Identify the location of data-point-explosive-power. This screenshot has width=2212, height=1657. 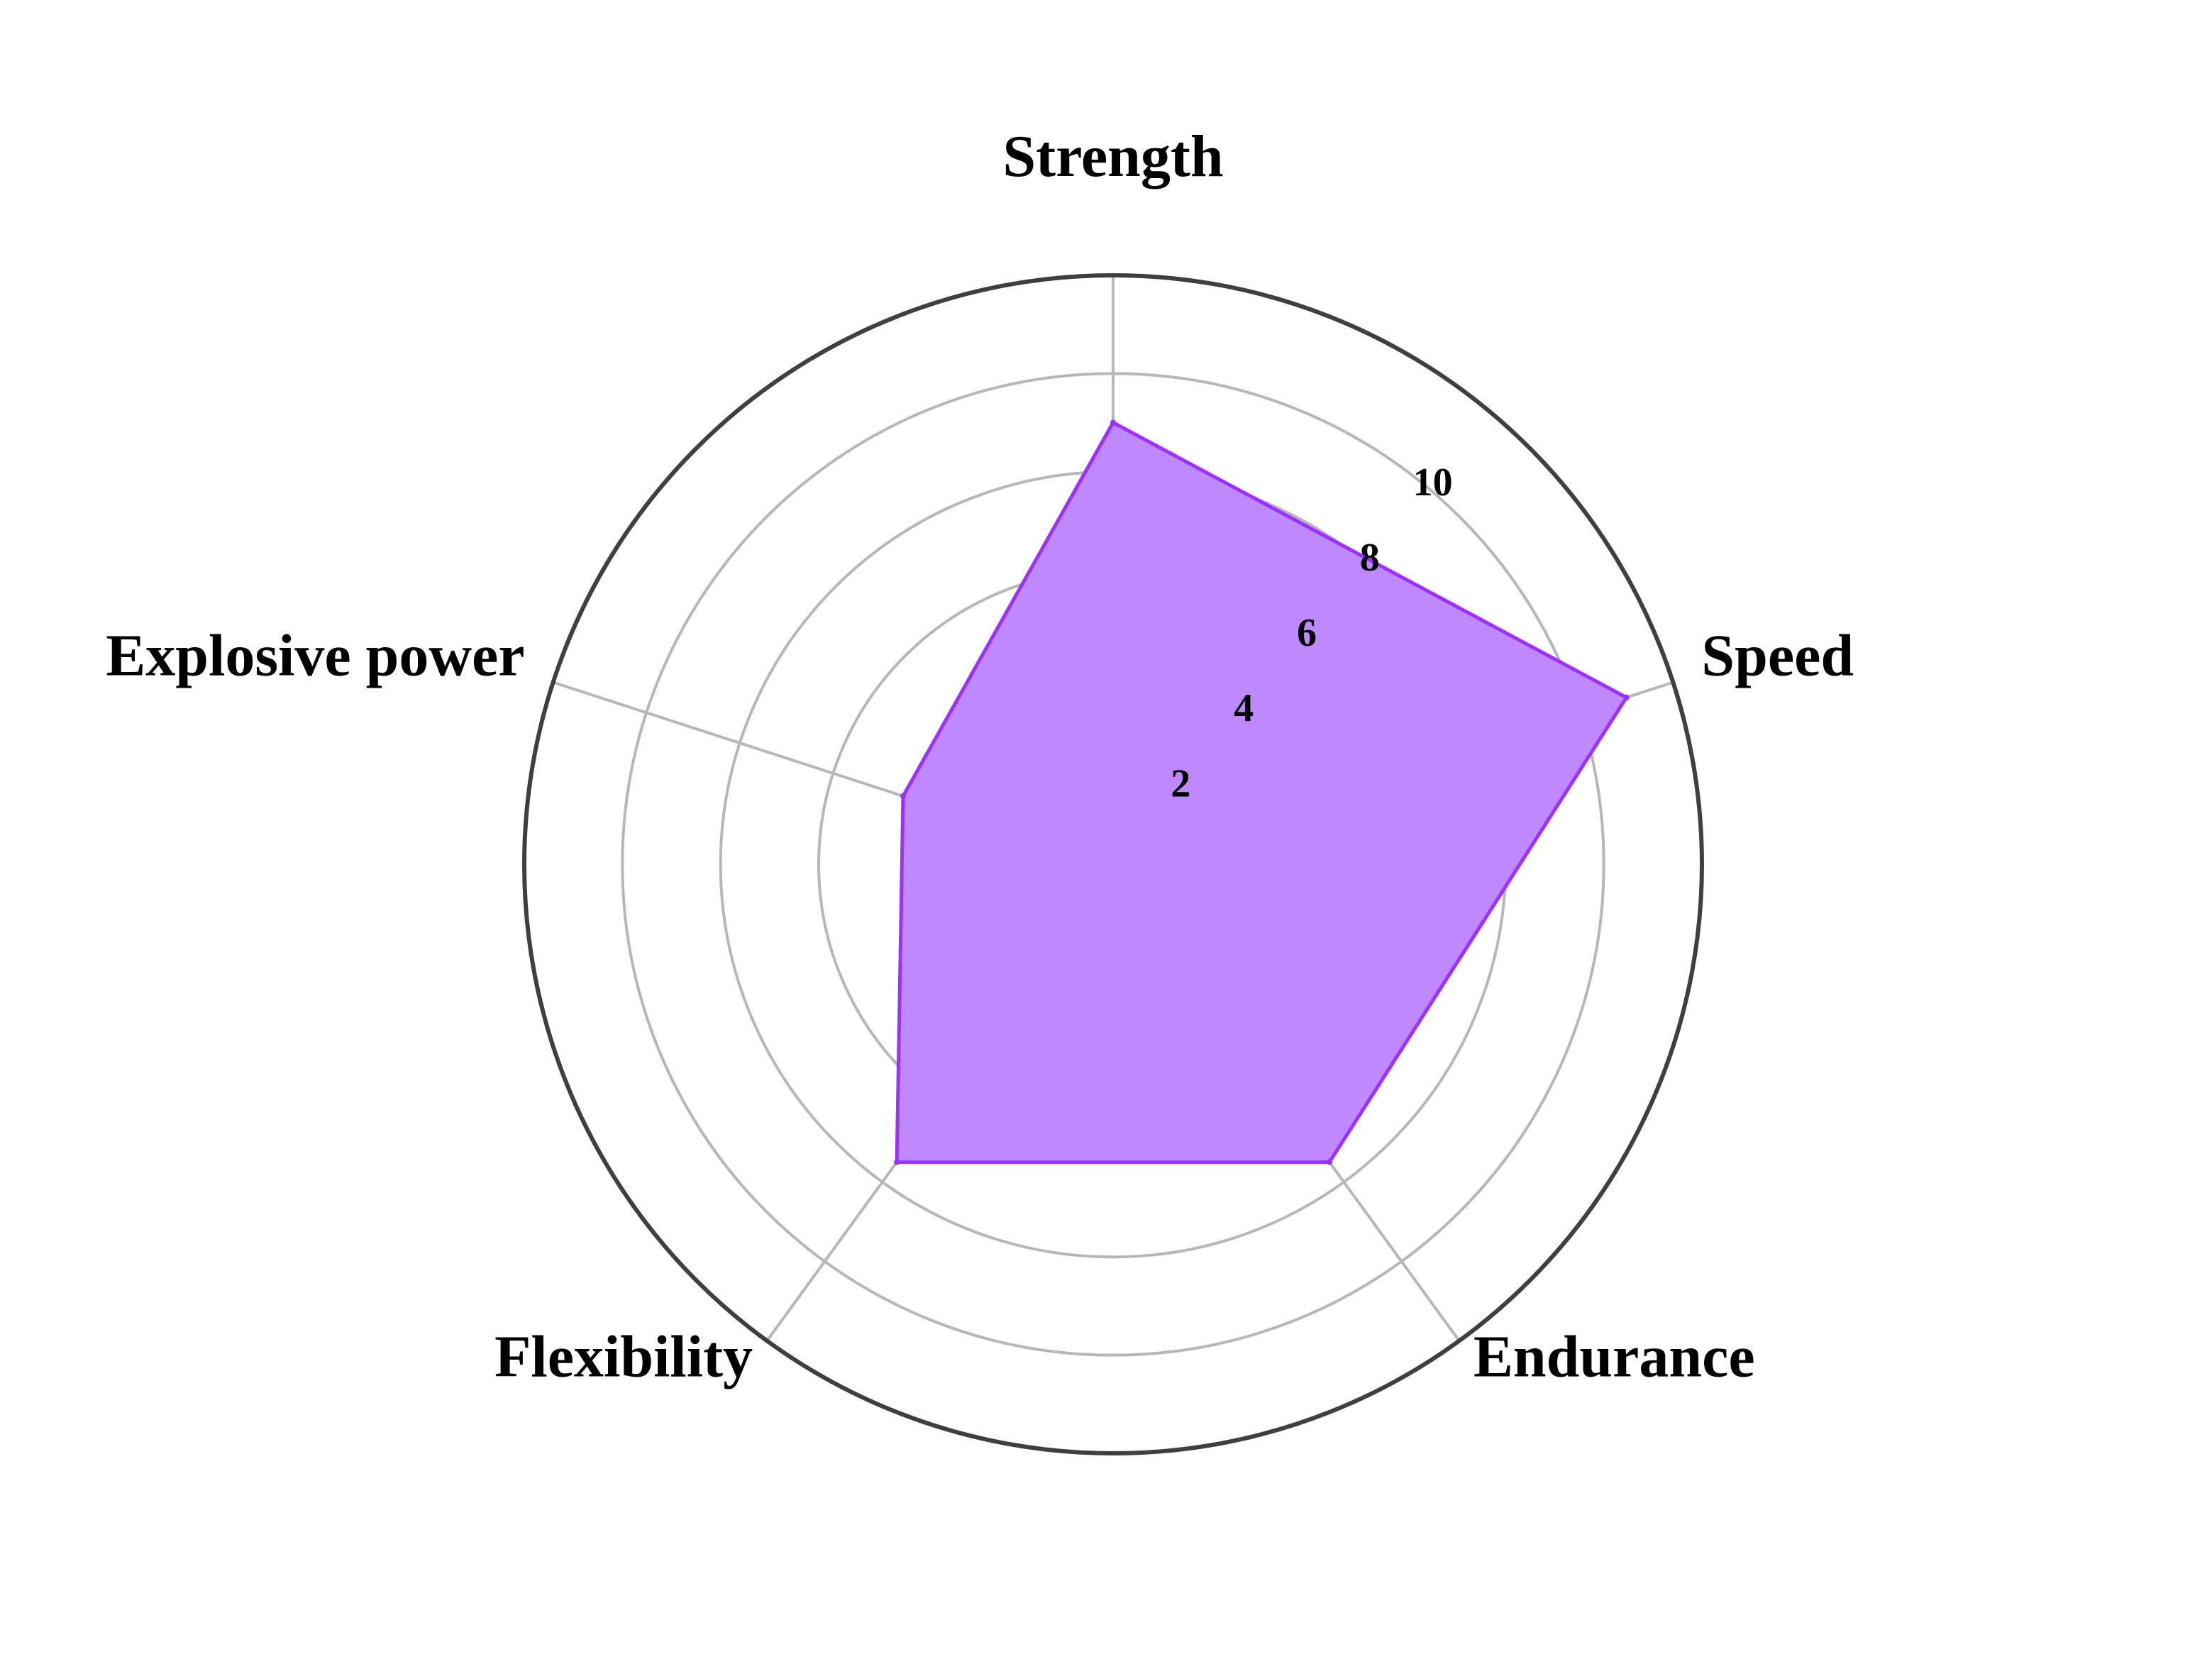
(903, 796).